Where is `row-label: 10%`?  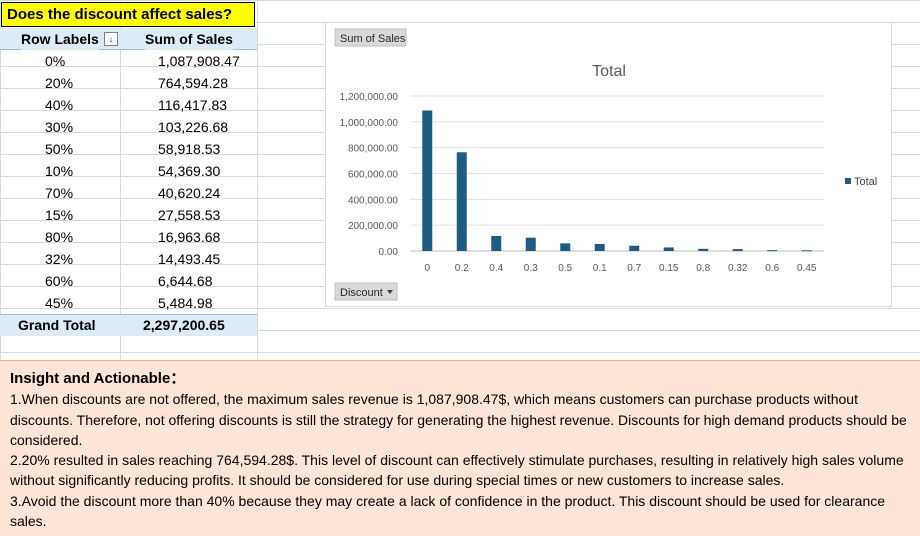
row-label: 10% is located at coordinates (59, 171).